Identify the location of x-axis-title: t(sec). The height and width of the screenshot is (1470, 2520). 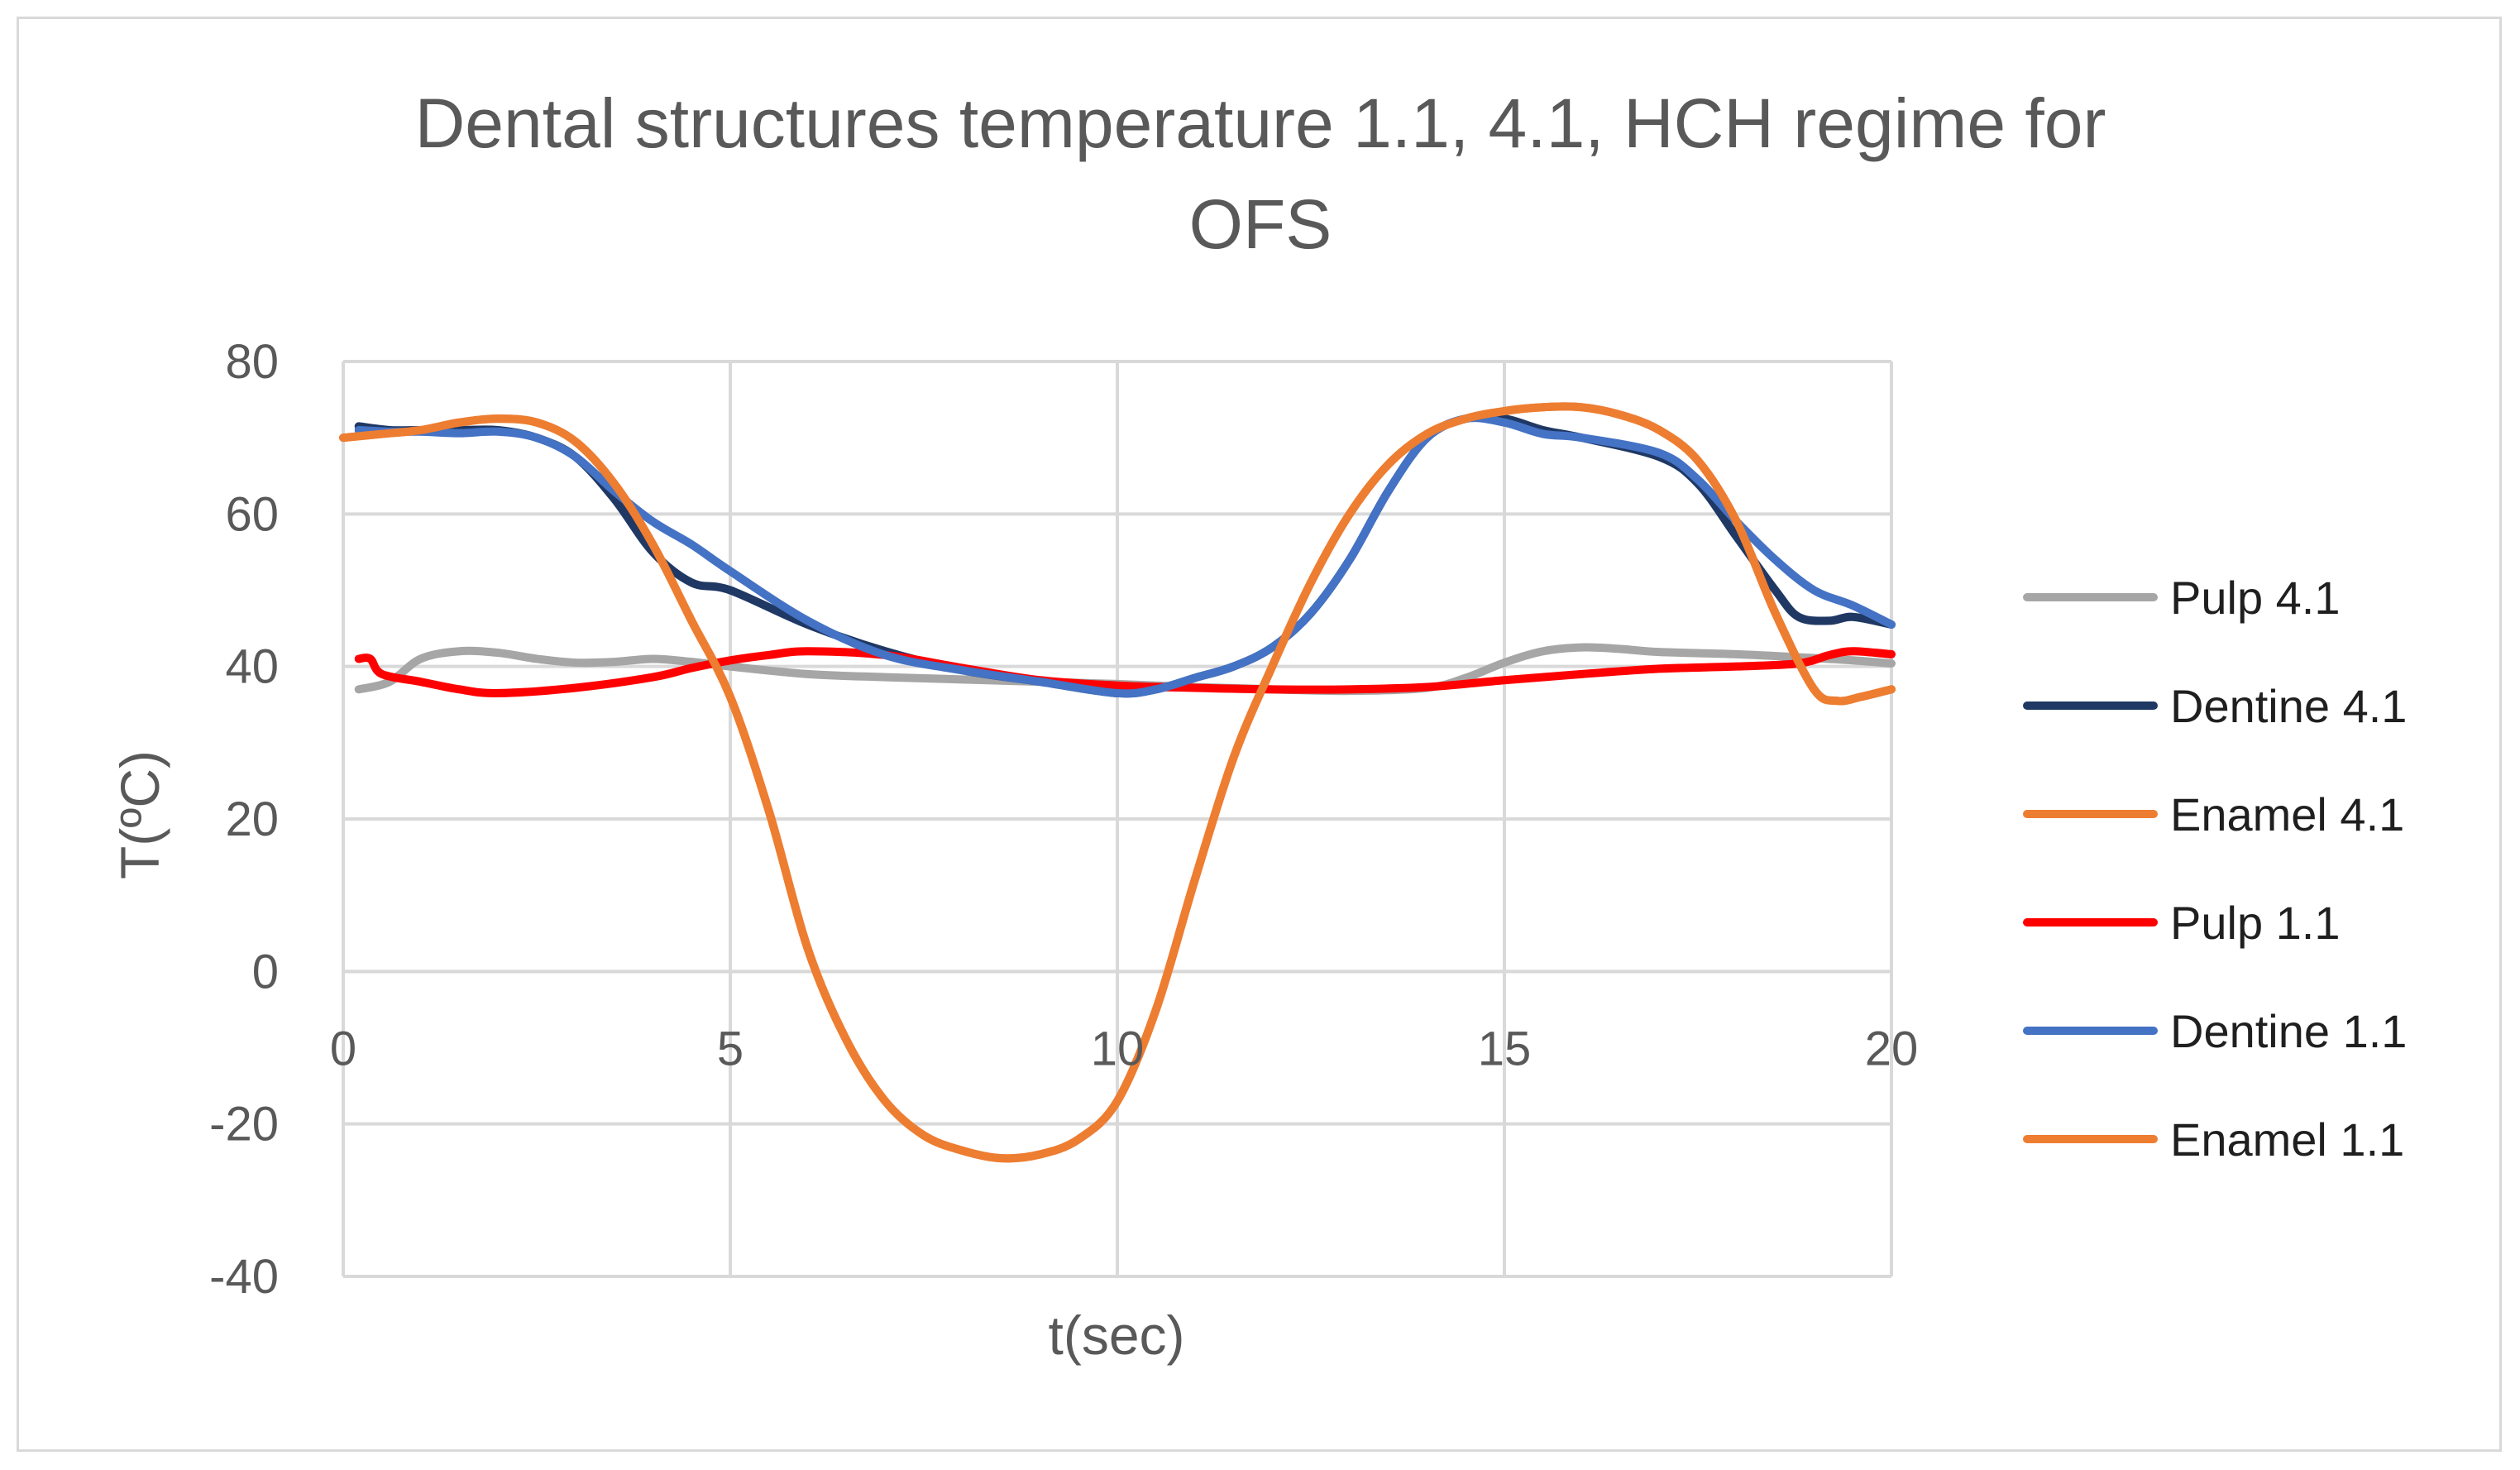
(1117, 1335).